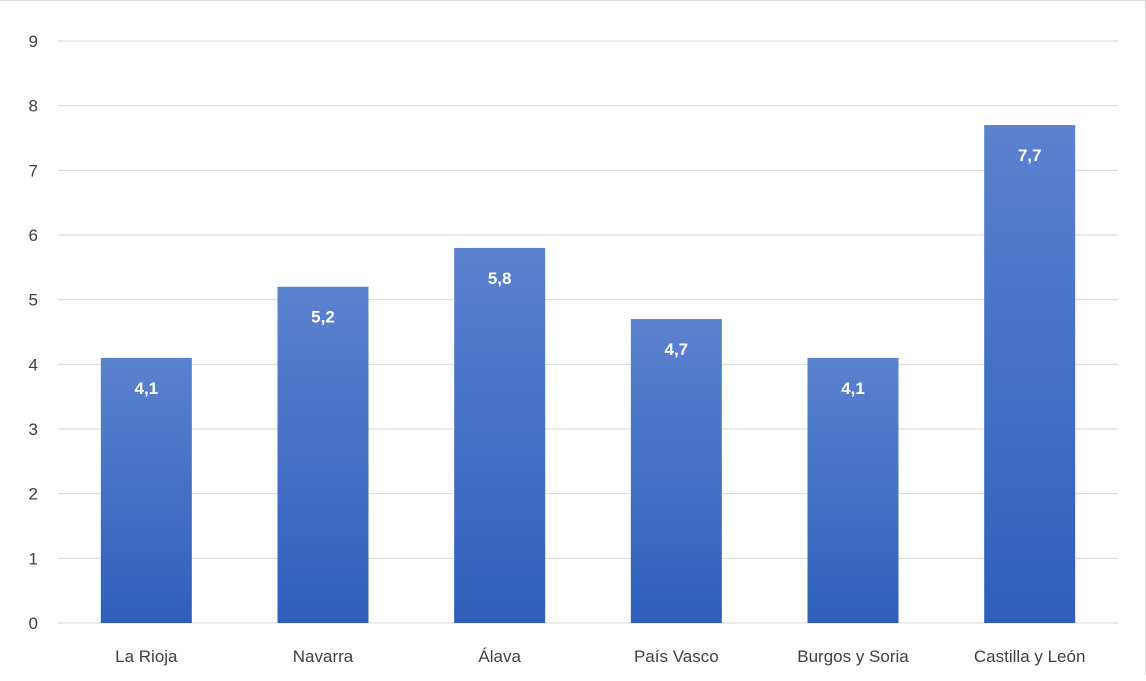 The height and width of the screenshot is (681, 1146). What do you see at coordinates (33, 300) in the screenshot?
I see `y-tick-label: 5` at bounding box center [33, 300].